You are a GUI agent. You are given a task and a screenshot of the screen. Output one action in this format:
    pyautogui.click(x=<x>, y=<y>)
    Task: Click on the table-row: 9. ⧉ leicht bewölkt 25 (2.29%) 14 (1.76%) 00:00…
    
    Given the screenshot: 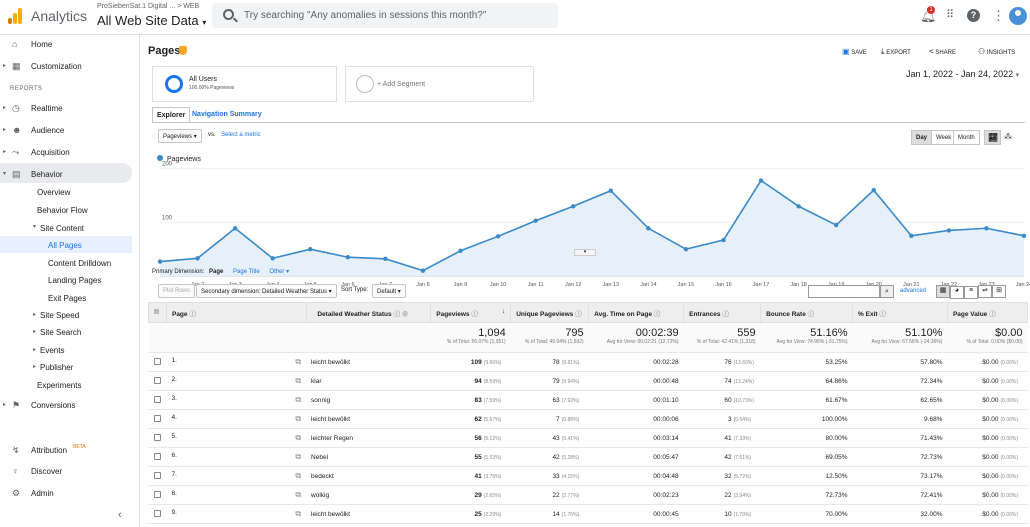 What is the action you would take?
    pyautogui.click(x=588, y=514)
    